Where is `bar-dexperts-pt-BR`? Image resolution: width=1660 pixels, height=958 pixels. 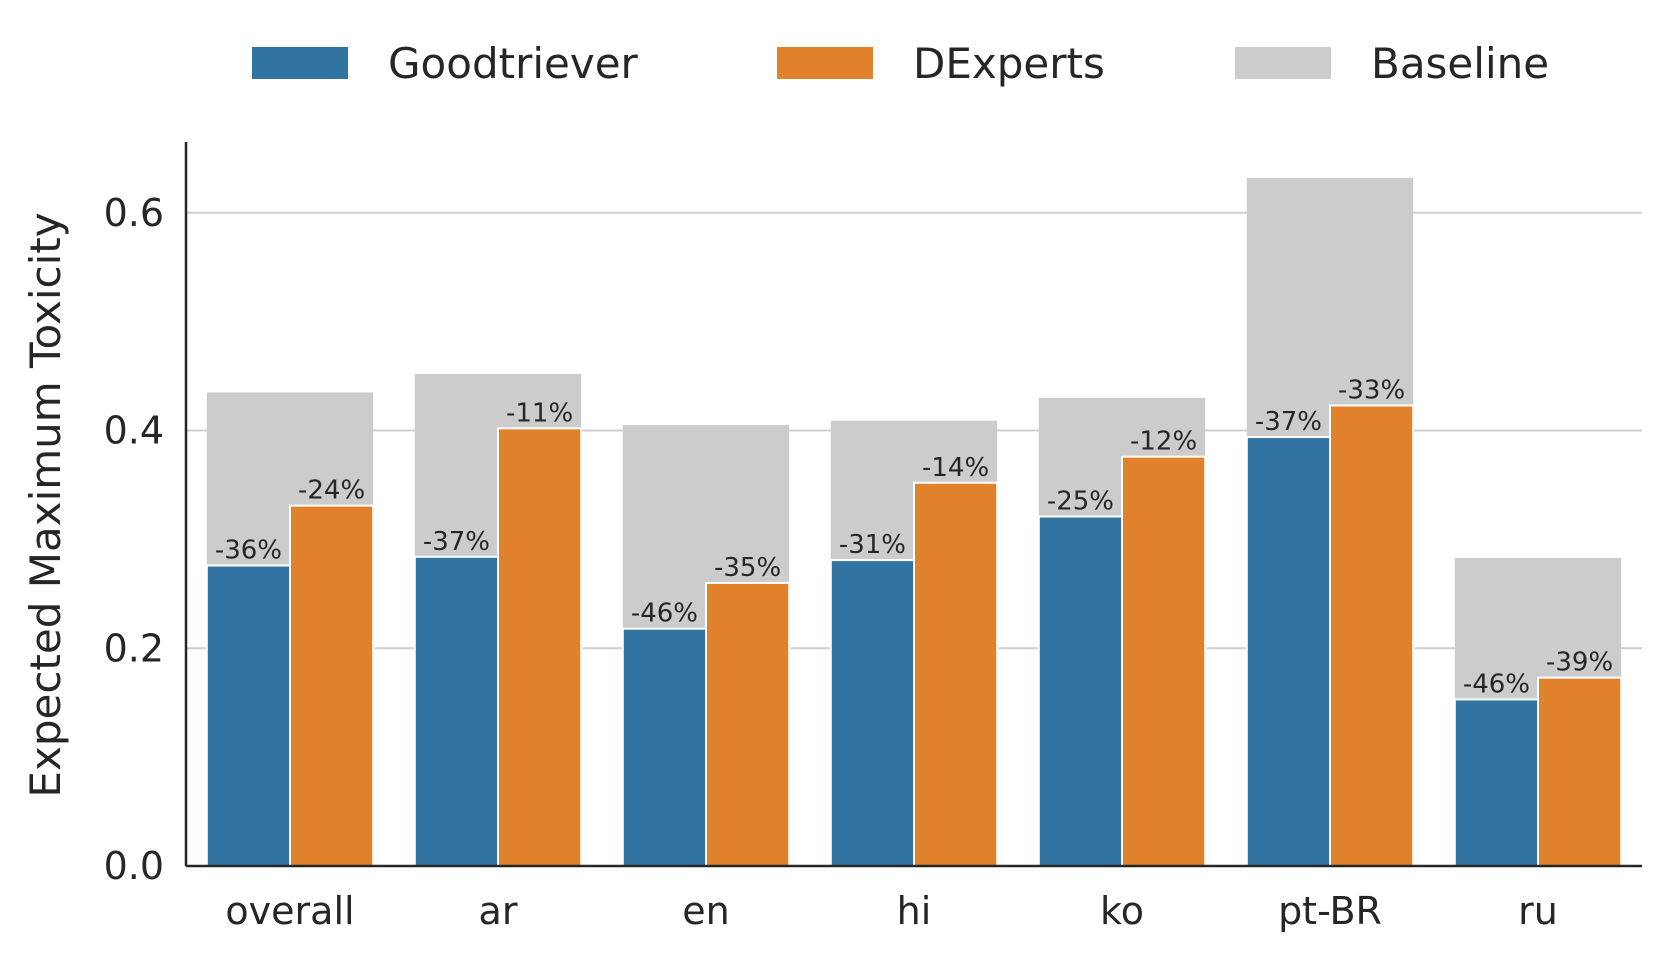
bar-dexperts-pt-BR is located at coordinates (1372, 635).